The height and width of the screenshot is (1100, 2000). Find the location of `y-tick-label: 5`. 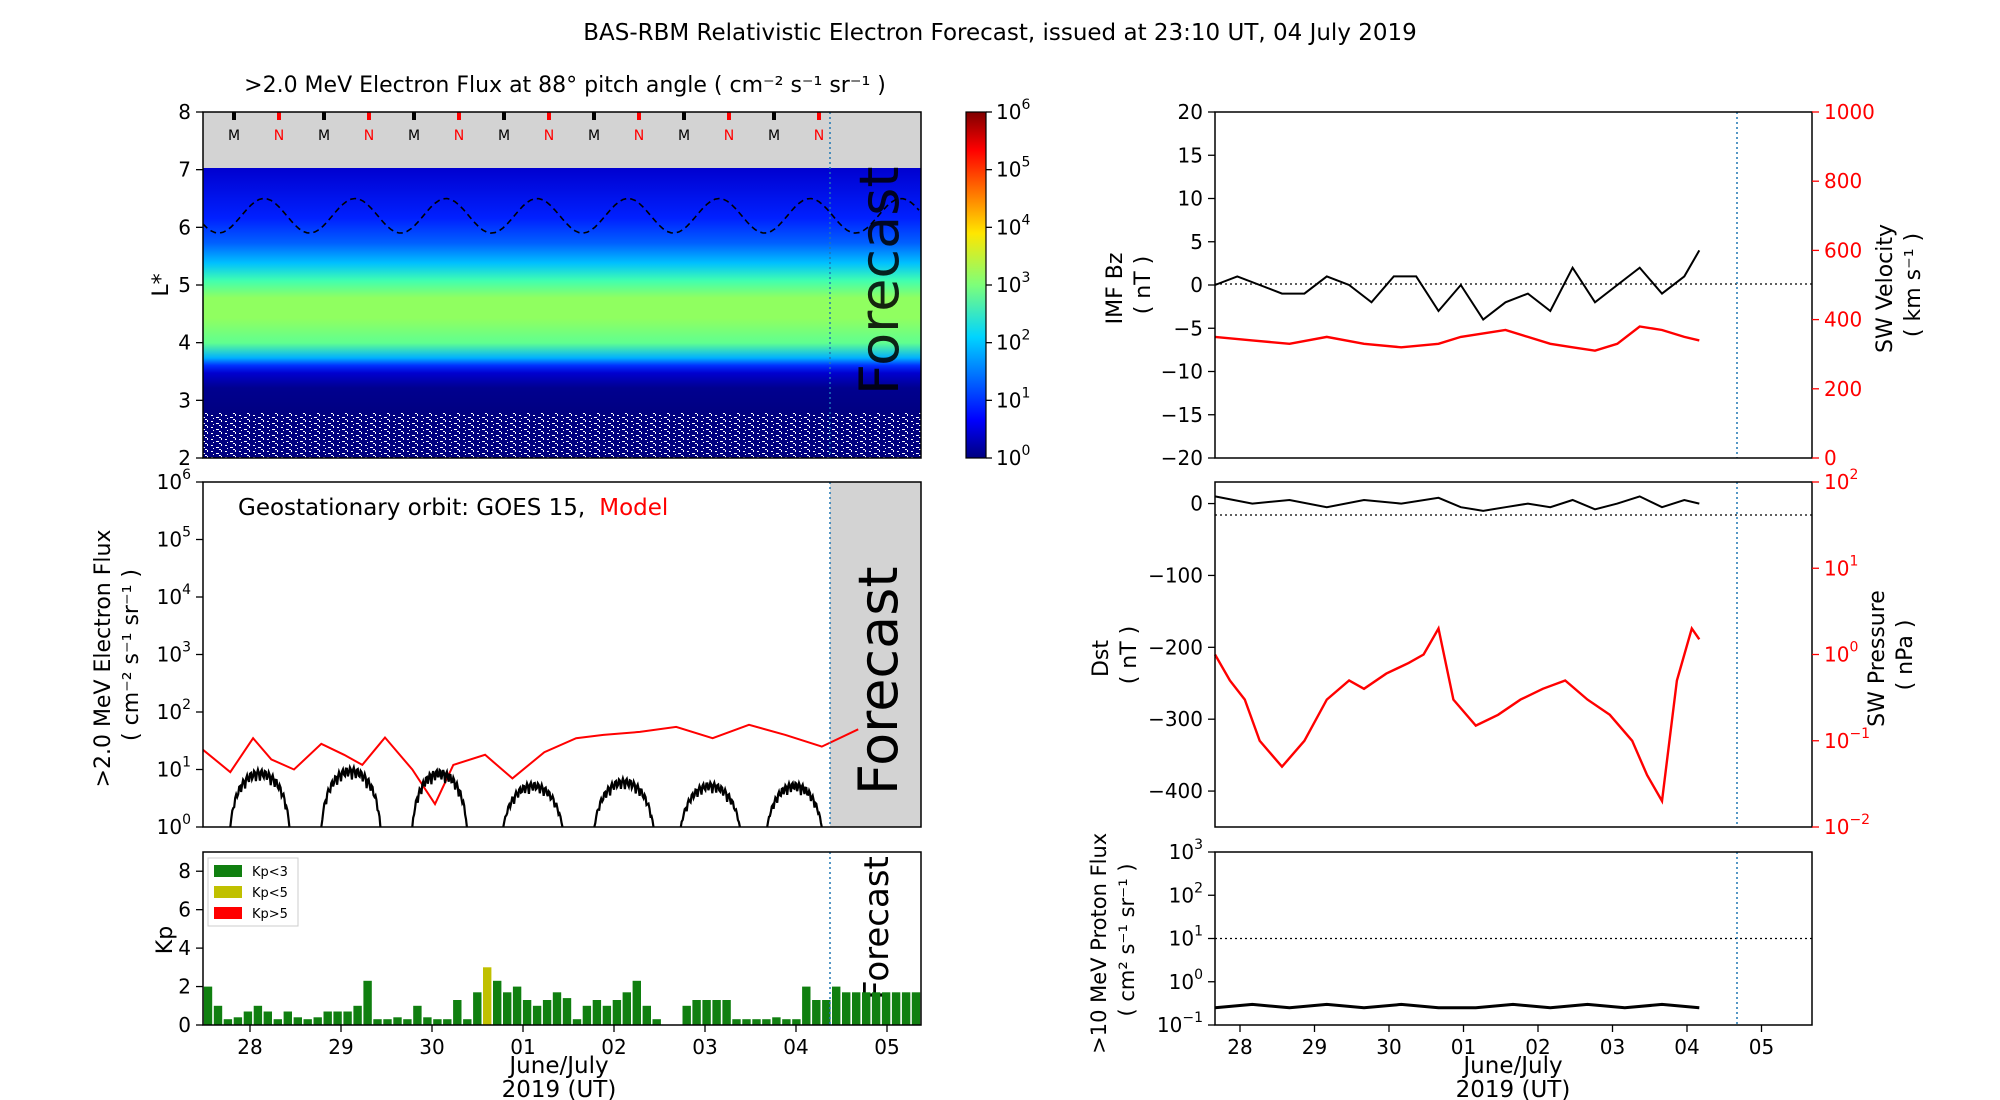

y-tick-label: 5 is located at coordinates (184, 285).